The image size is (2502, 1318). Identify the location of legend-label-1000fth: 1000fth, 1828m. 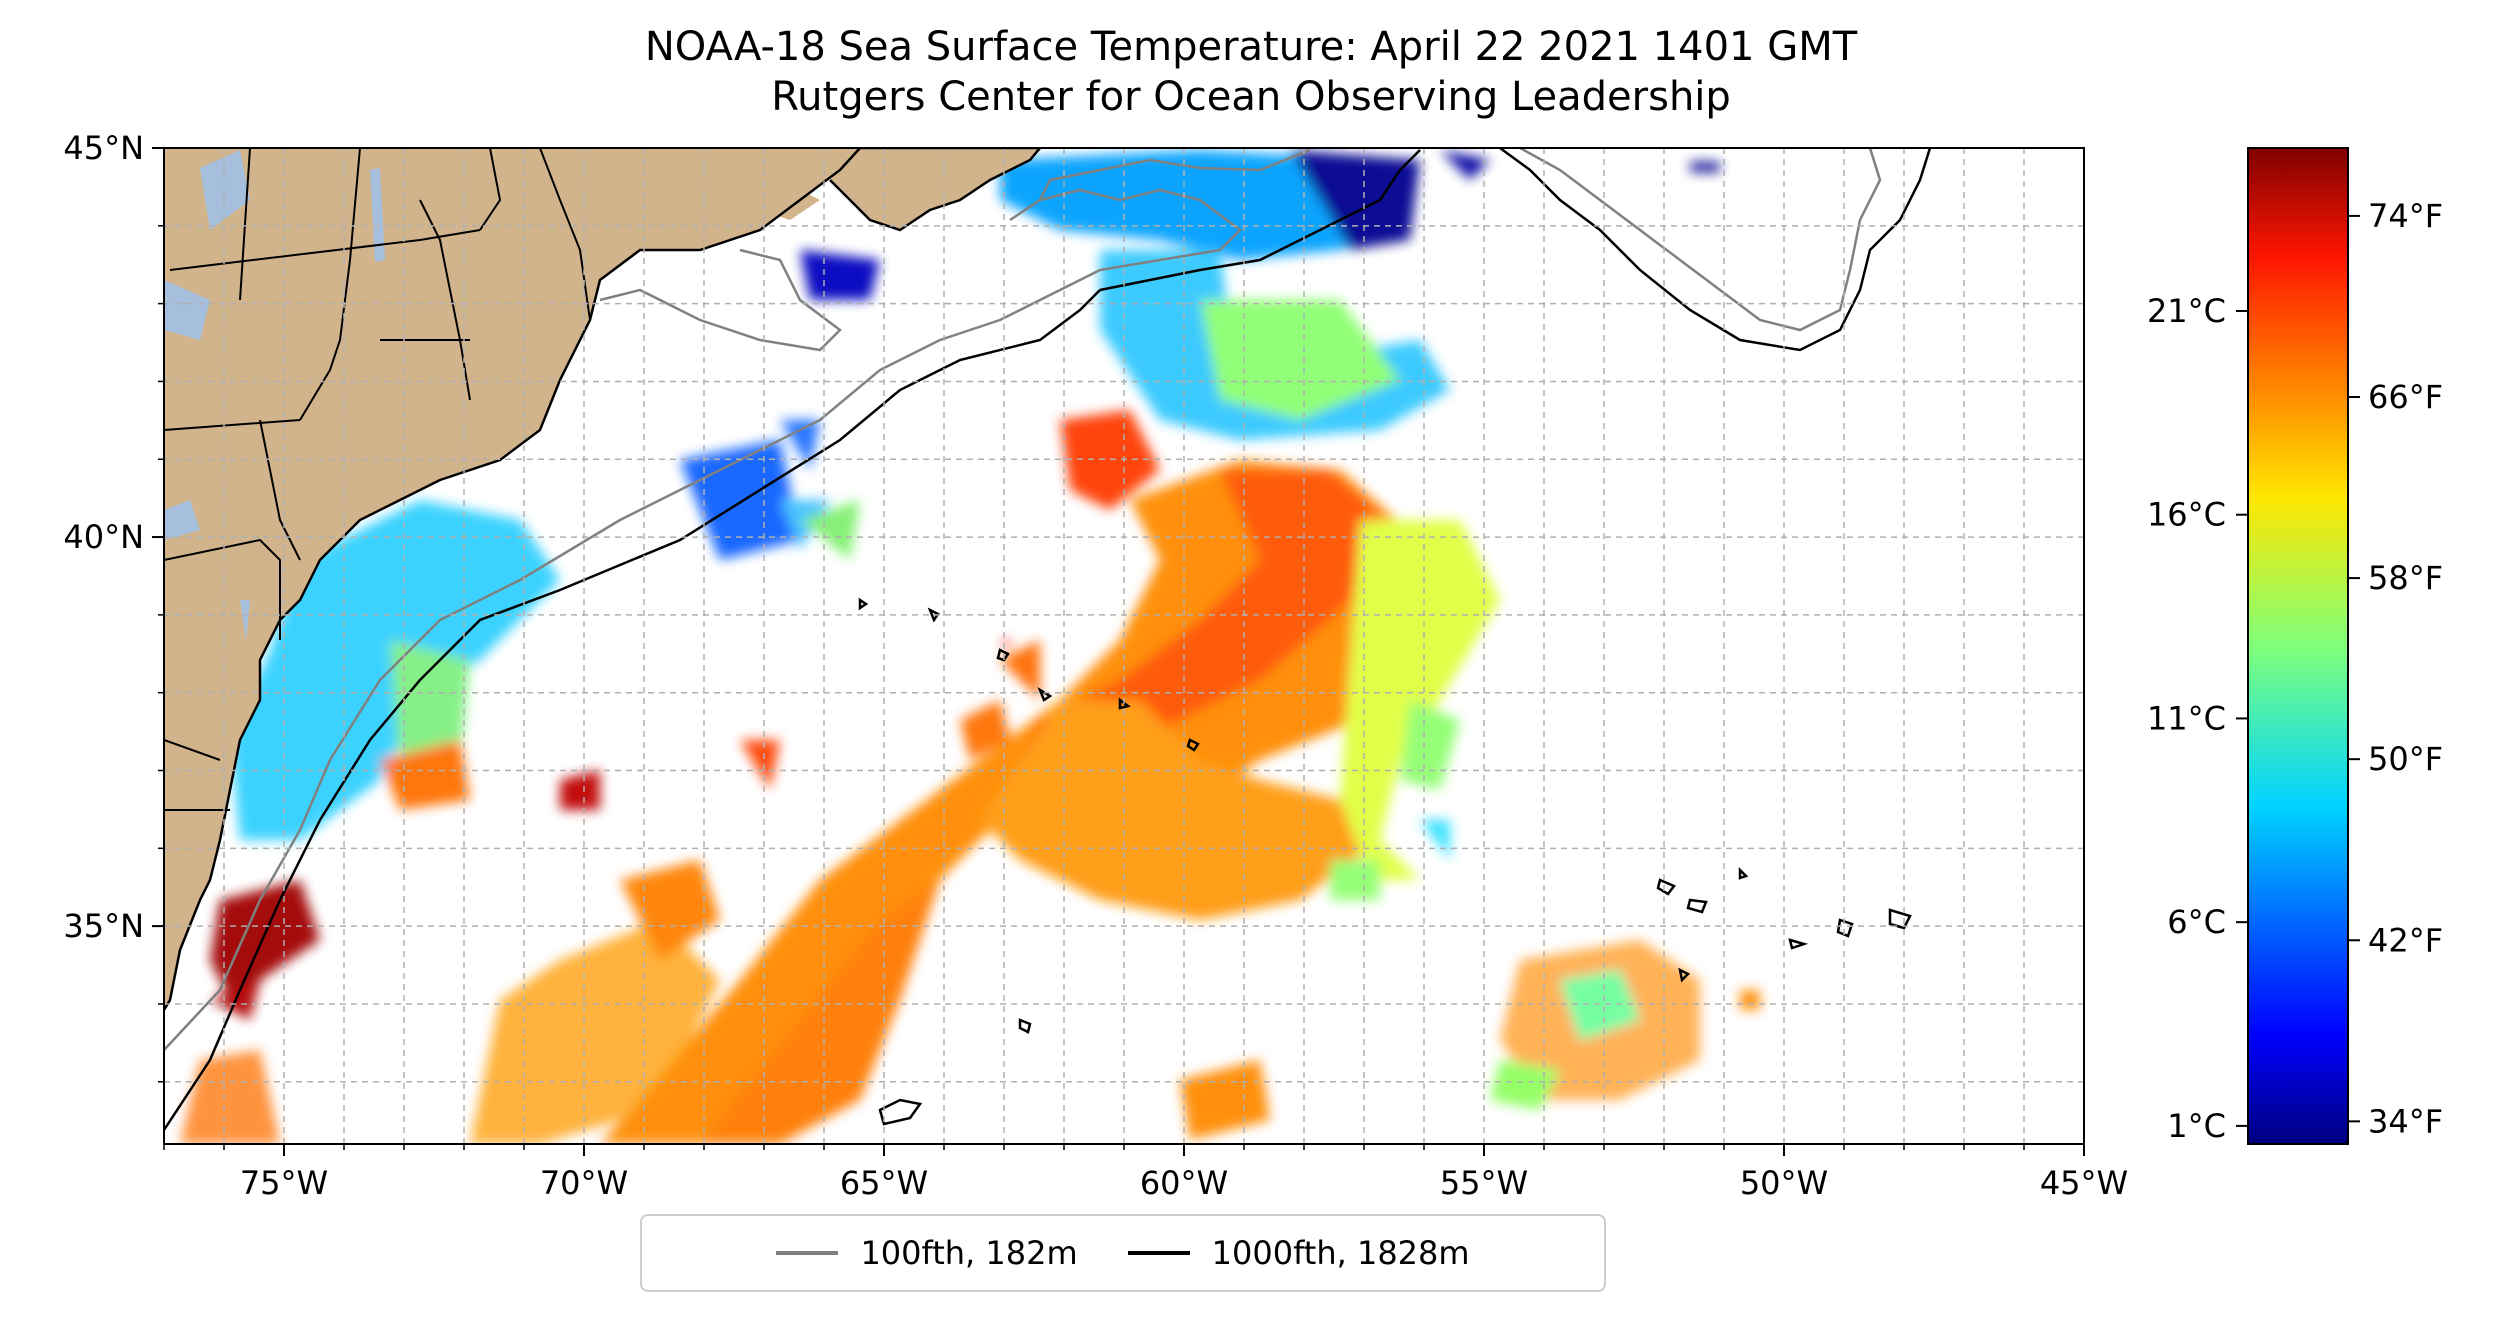
(1340, 1253).